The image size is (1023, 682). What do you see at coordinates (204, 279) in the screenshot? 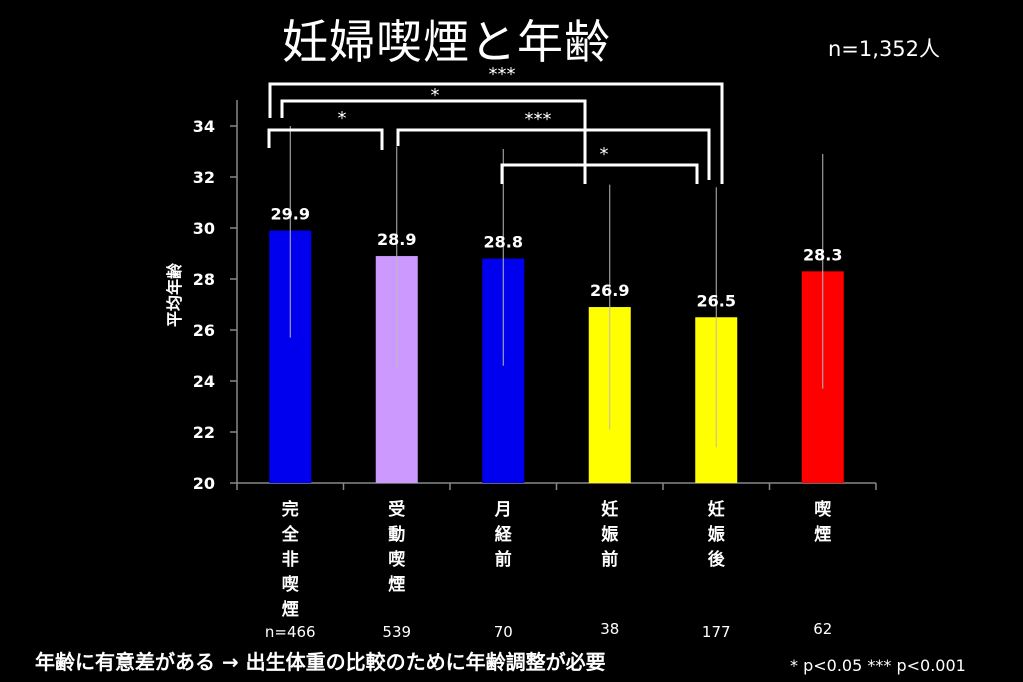
I see `y-tick-label: 28` at bounding box center [204, 279].